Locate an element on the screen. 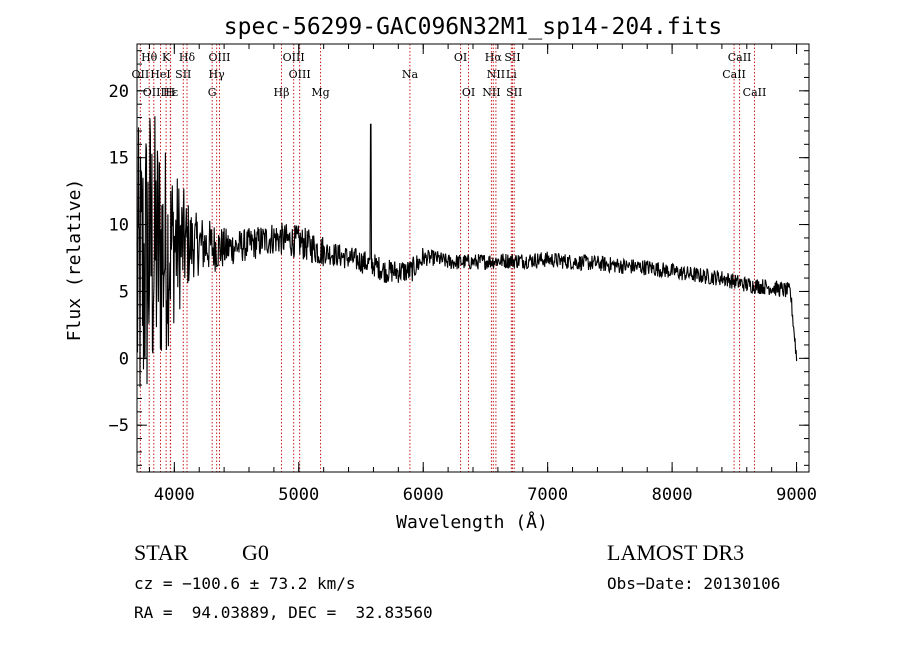 Image resolution: width=900 pixels, height=649 pixels. line-label: Hδ is located at coordinates (187, 57).